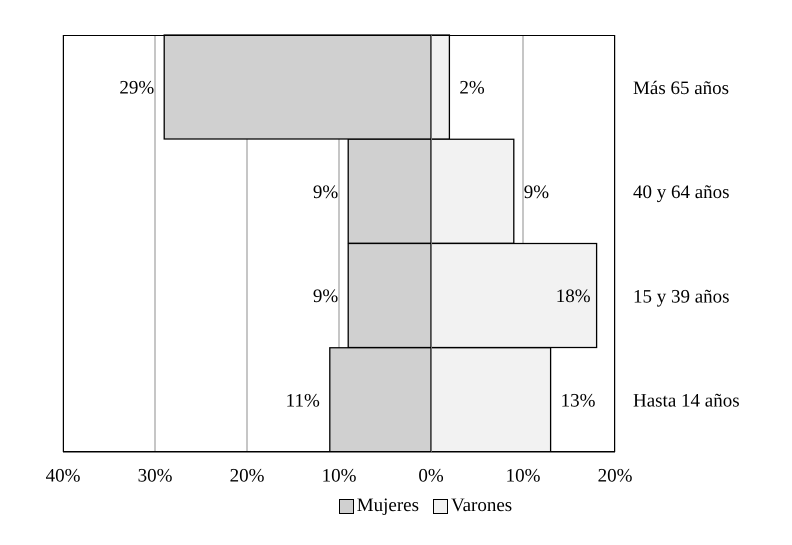 This screenshot has height=545, width=792. I want to click on y-tick-label: Hasta 14 años, so click(686, 401).